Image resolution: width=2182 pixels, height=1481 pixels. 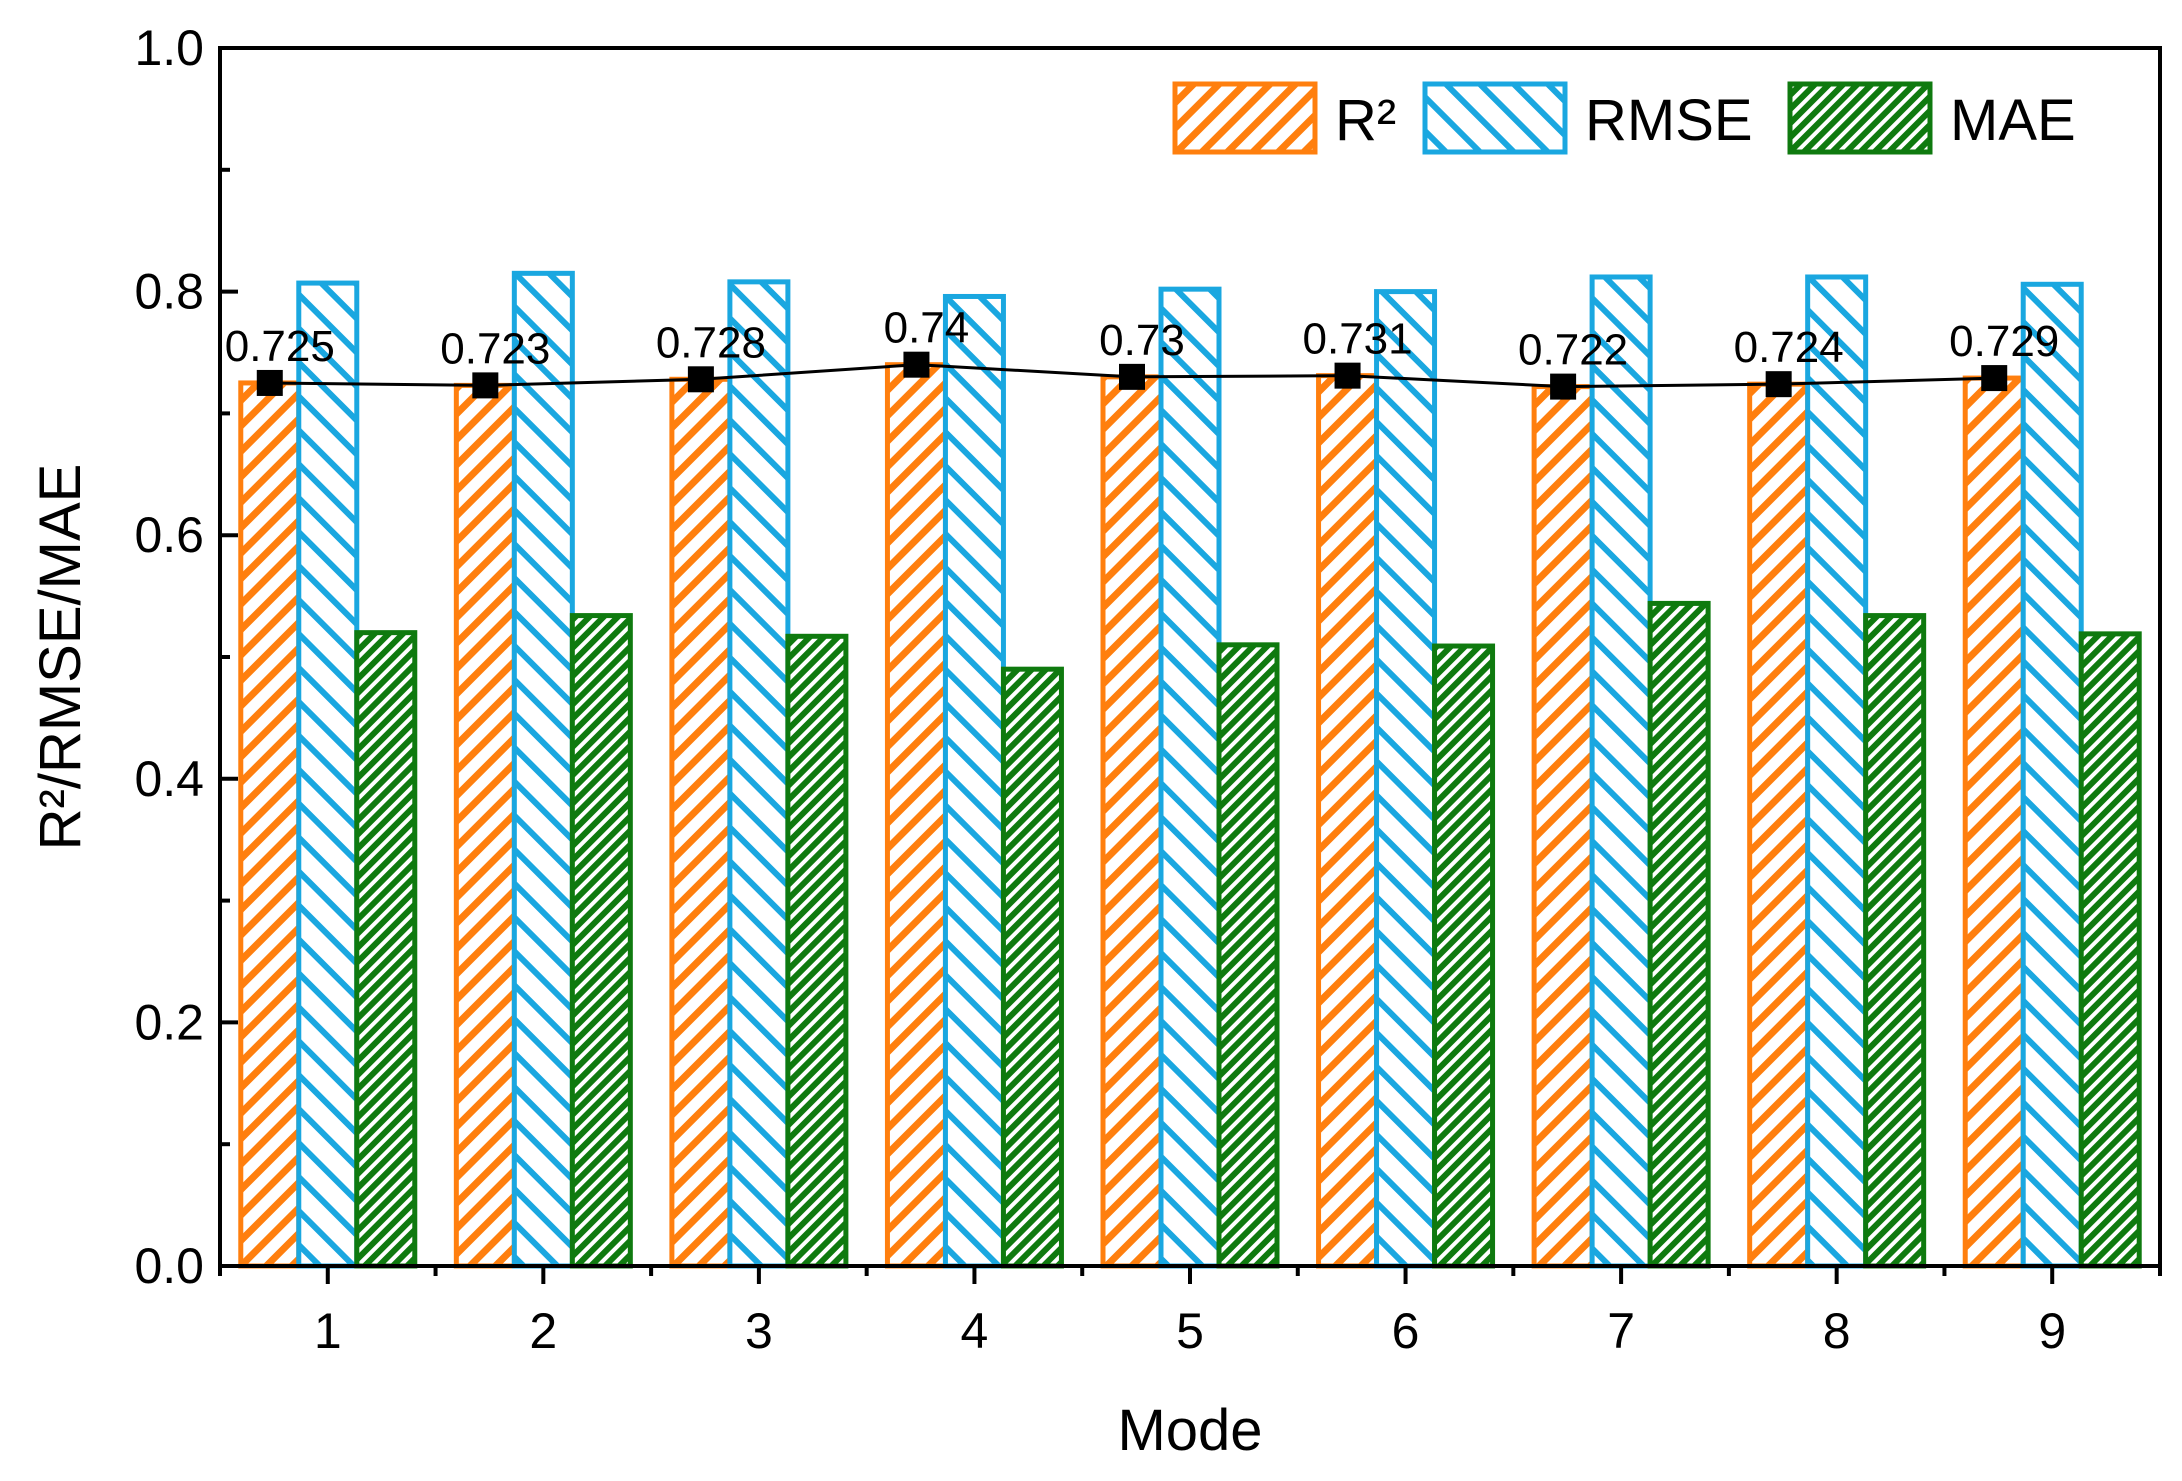 I want to click on r2-data-label-6: 0.731, so click(x=1358, y=339).